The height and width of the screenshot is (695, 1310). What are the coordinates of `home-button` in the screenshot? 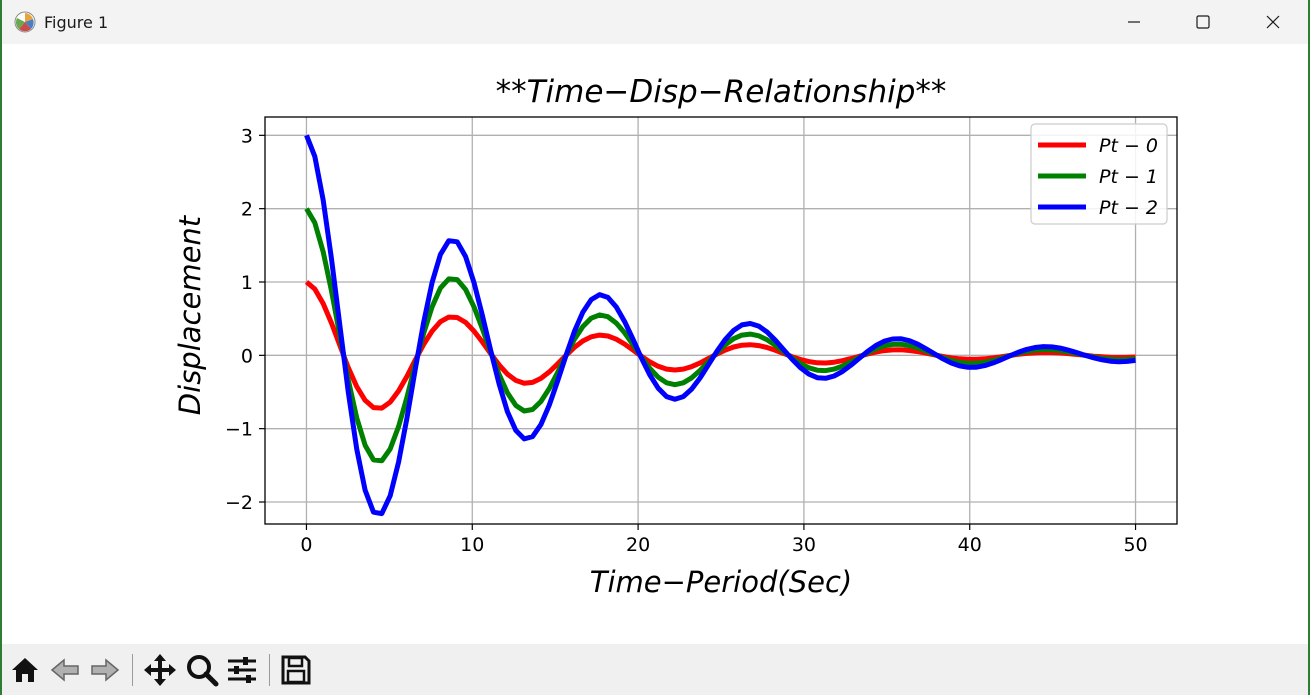 It's located at (25, 670).